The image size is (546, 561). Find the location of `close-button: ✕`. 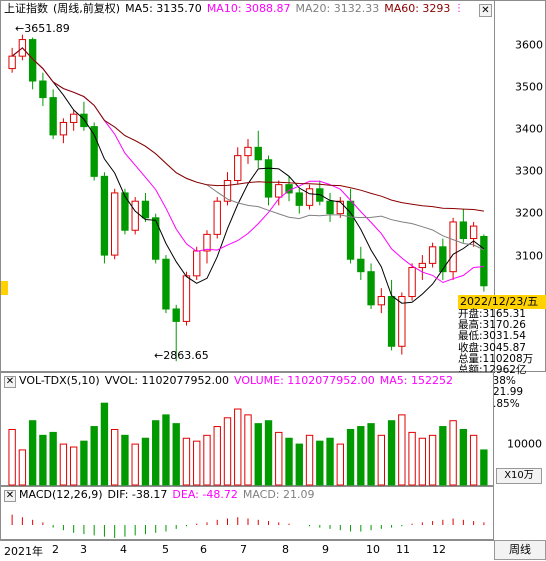

close-button: ✕ is located at coordinates (485, 10).